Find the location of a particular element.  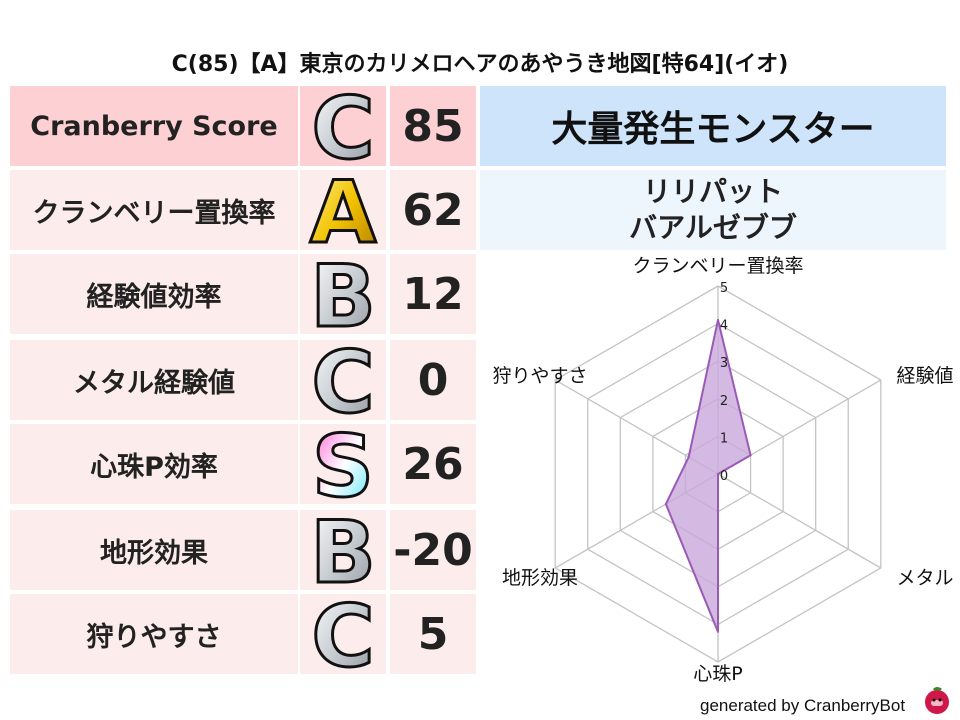

row-value: 0 is located at coordinates (433, 380).